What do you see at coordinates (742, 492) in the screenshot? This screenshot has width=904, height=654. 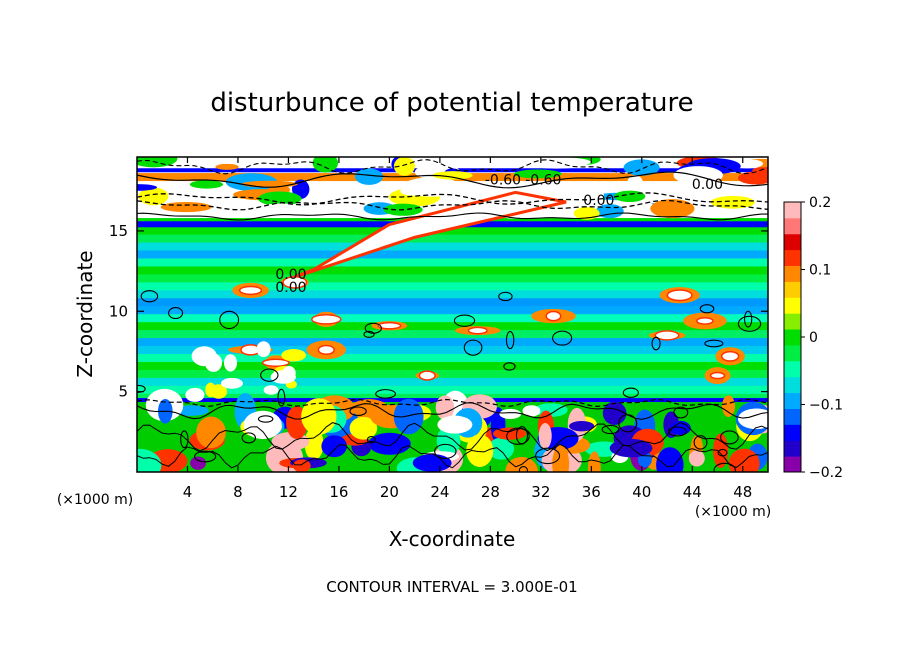 I see `x-tick-label: 48` at bounding box center [742, 492].